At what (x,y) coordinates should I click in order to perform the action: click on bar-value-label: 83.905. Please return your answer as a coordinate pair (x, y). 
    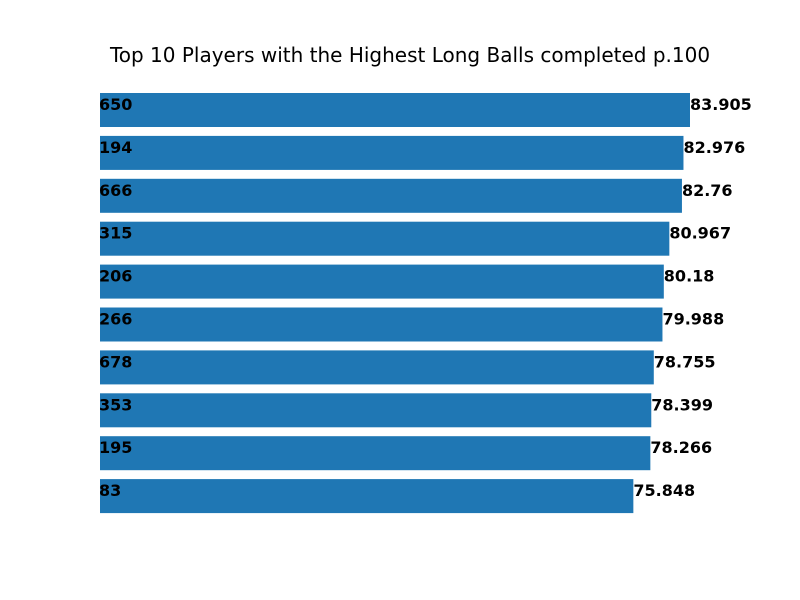
    Looking at the image, I should click on (721, 104).